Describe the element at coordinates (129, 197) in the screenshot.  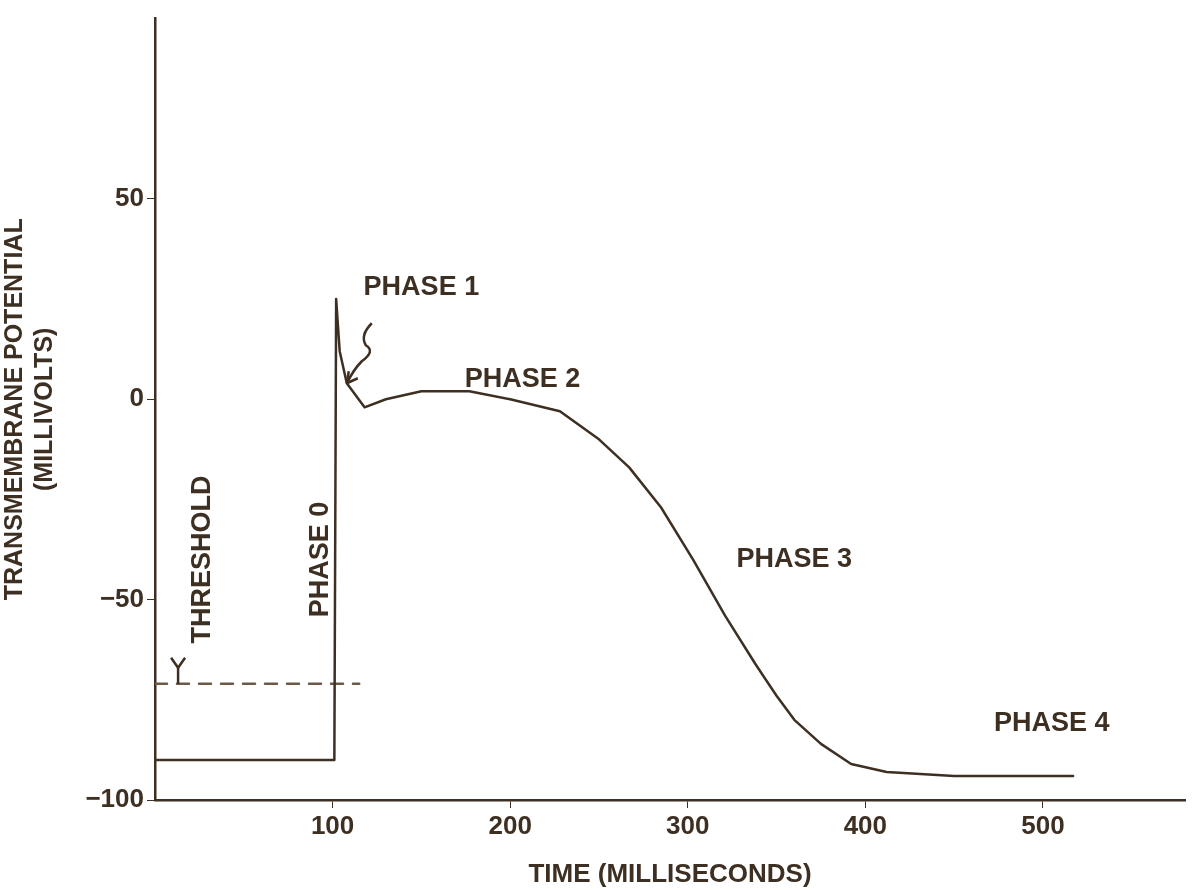
I see `y-tick-label: 50` at that location.